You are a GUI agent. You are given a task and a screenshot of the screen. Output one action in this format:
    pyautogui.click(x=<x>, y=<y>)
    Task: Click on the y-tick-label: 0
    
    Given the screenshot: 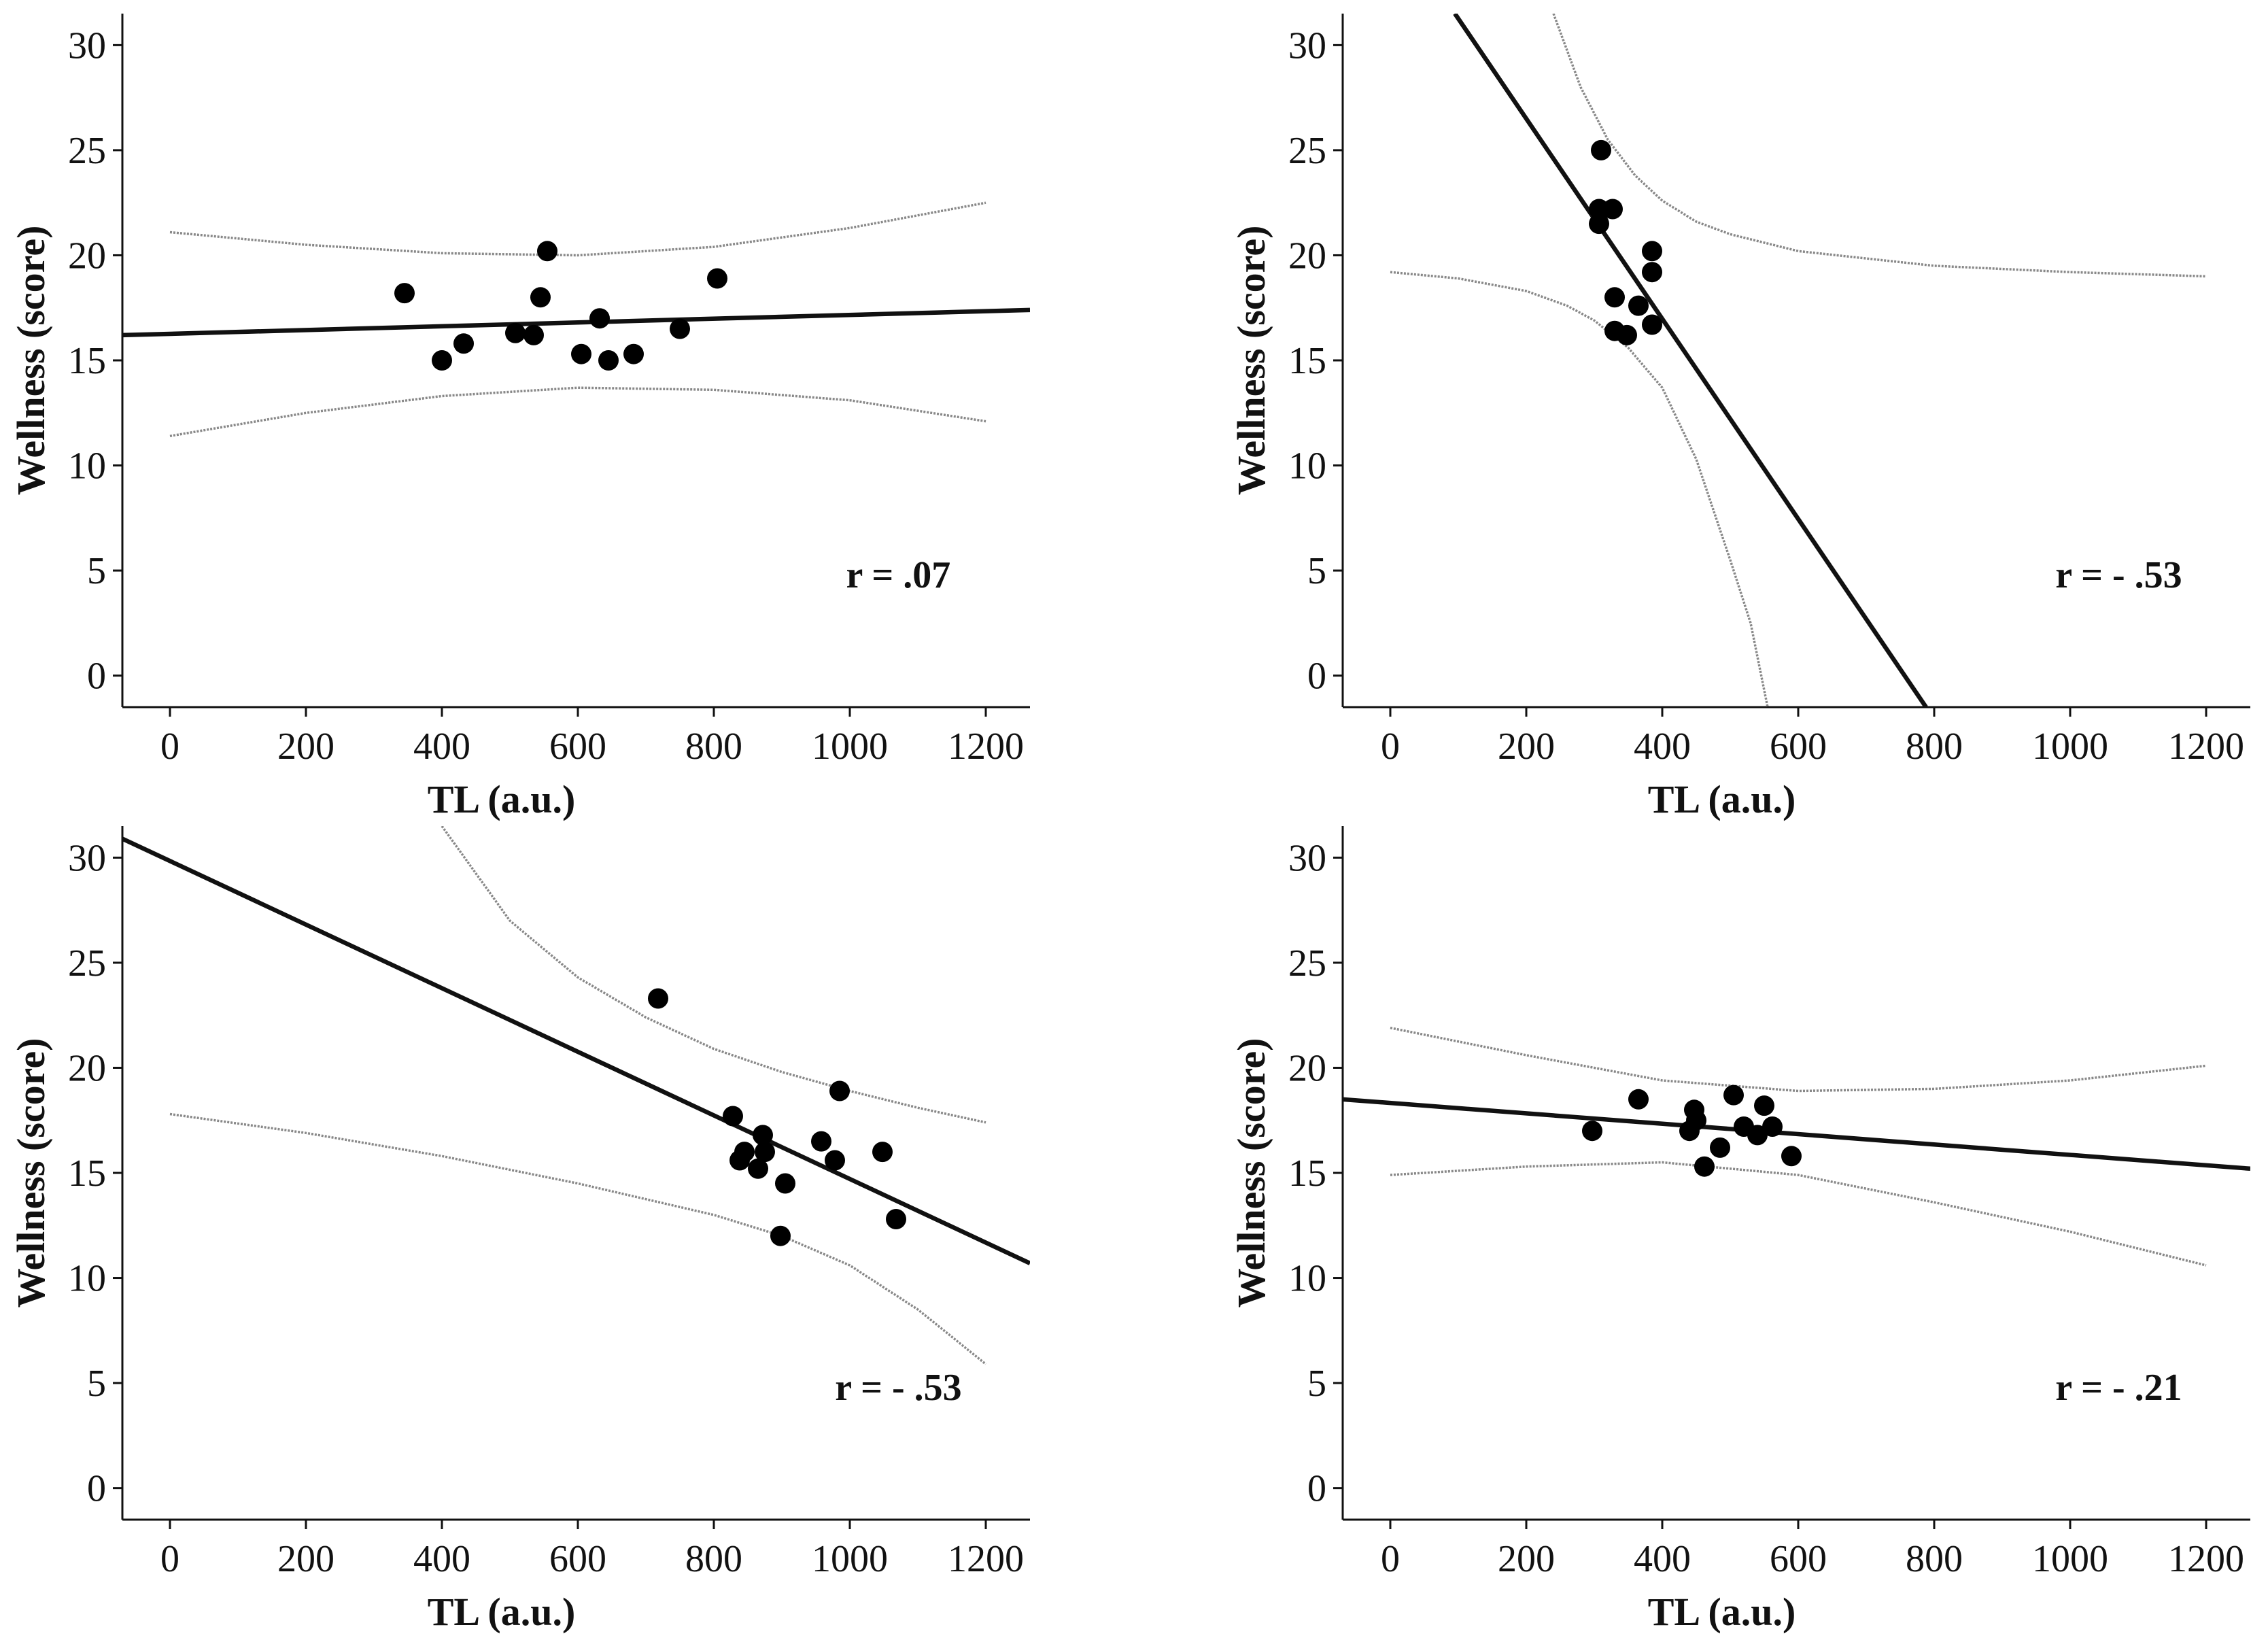 What is the action you would take?
    pyautogui.click(x=96, y=1489)
    